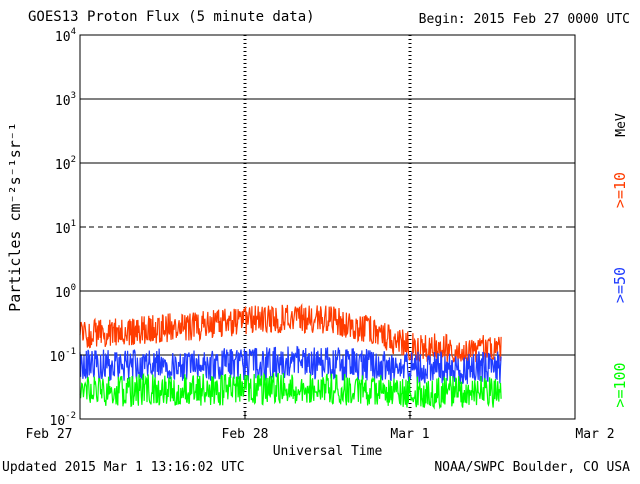 Image resolution: width=640 pixels, height=484 pixels. What do you see at coordinates (620, 384) in the screenshot?
I see `legend-entry-ge100: >=100` at bounding box center [620, 384].